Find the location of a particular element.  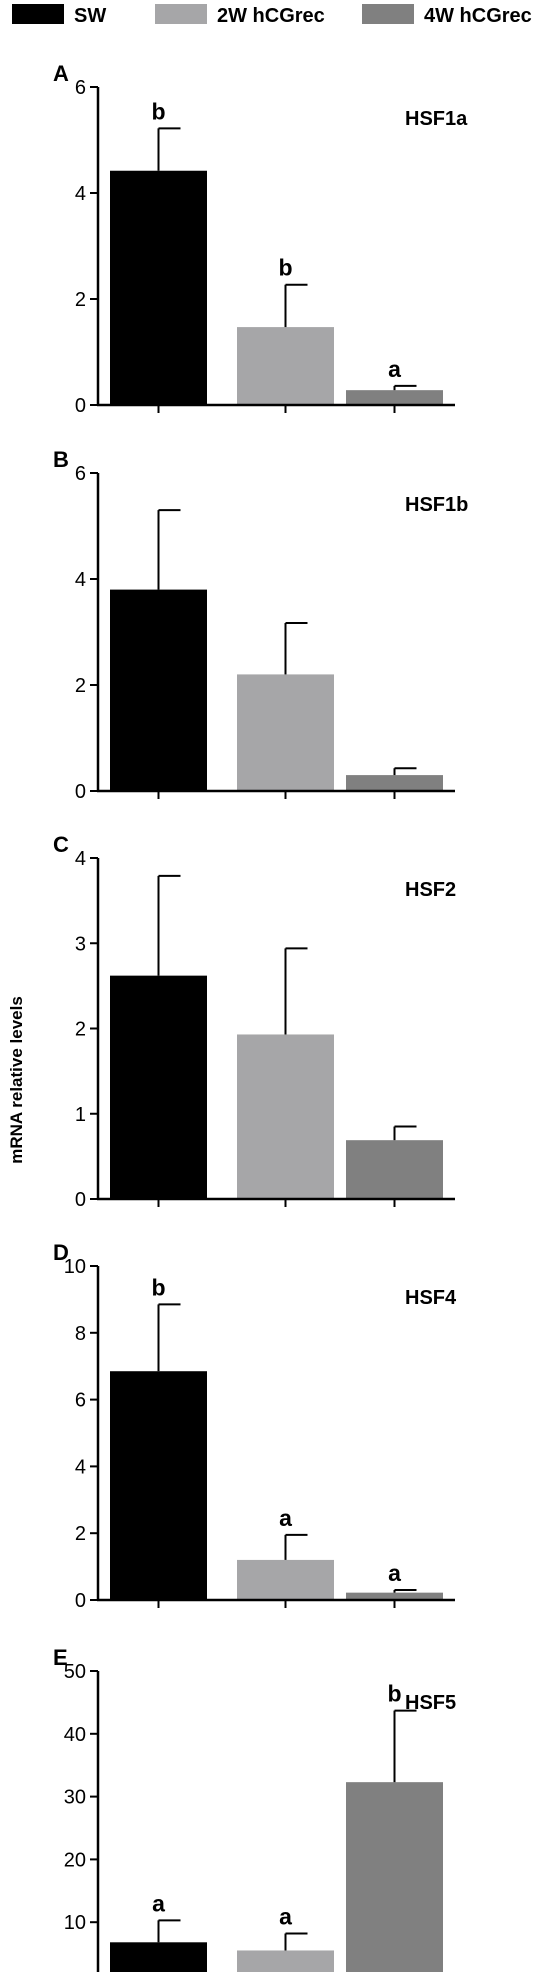

legend-label-2: 4W hCGrec is located at coordinates (478, 16).